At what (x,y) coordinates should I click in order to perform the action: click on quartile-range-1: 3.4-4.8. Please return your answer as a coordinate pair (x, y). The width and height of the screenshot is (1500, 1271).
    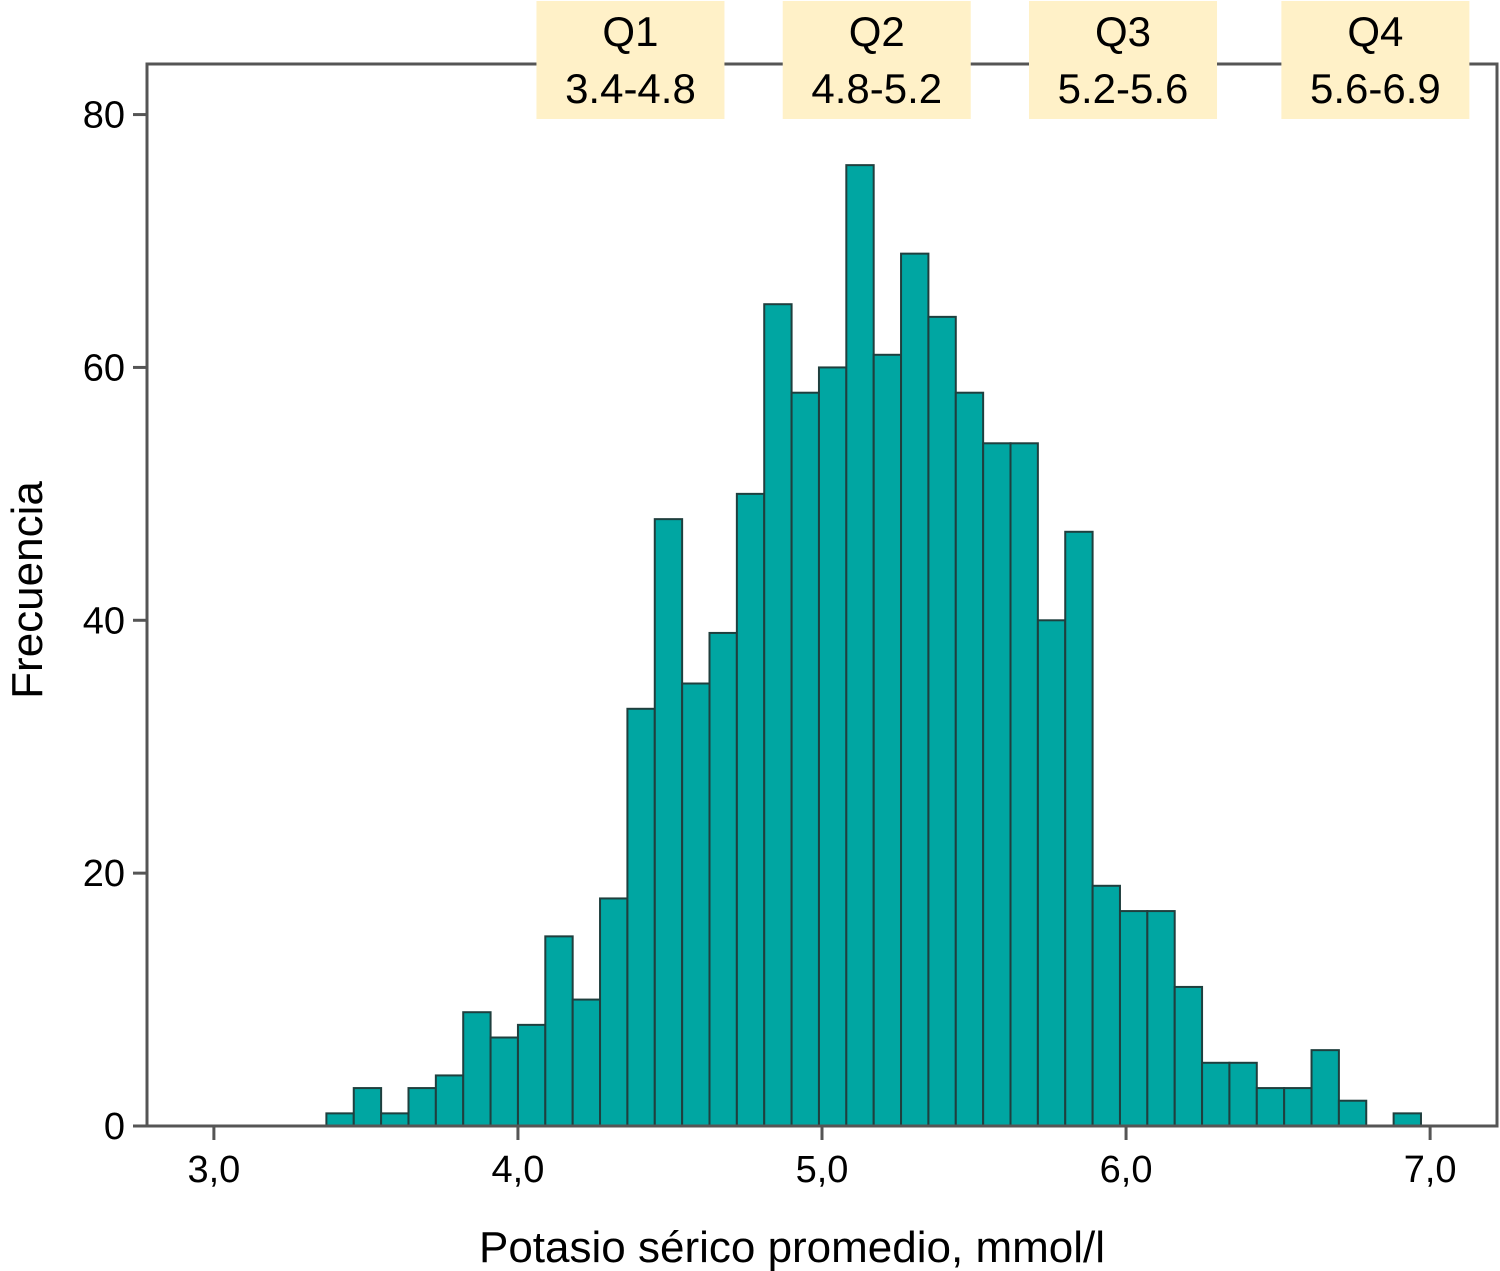
    Looking at the image, I should click on (630, 88).